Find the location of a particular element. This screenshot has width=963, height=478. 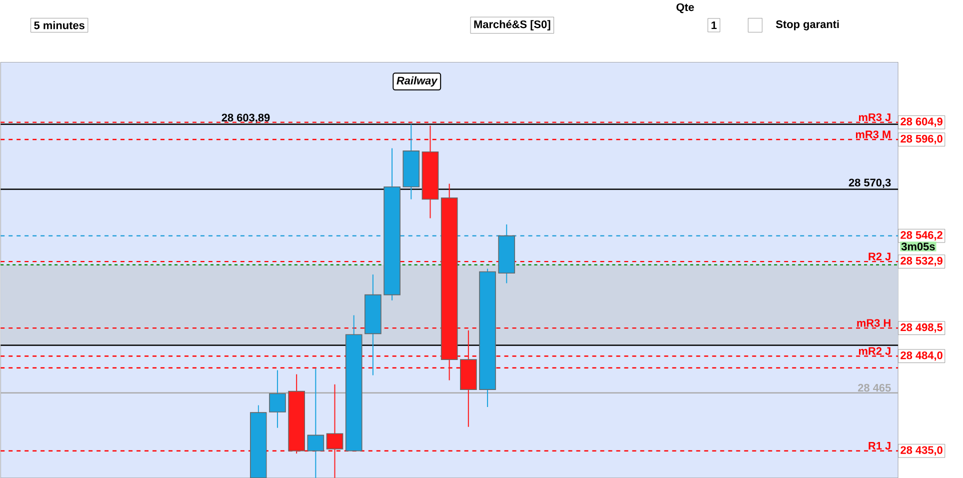

text: Qte is located at coordinates (685, 8).